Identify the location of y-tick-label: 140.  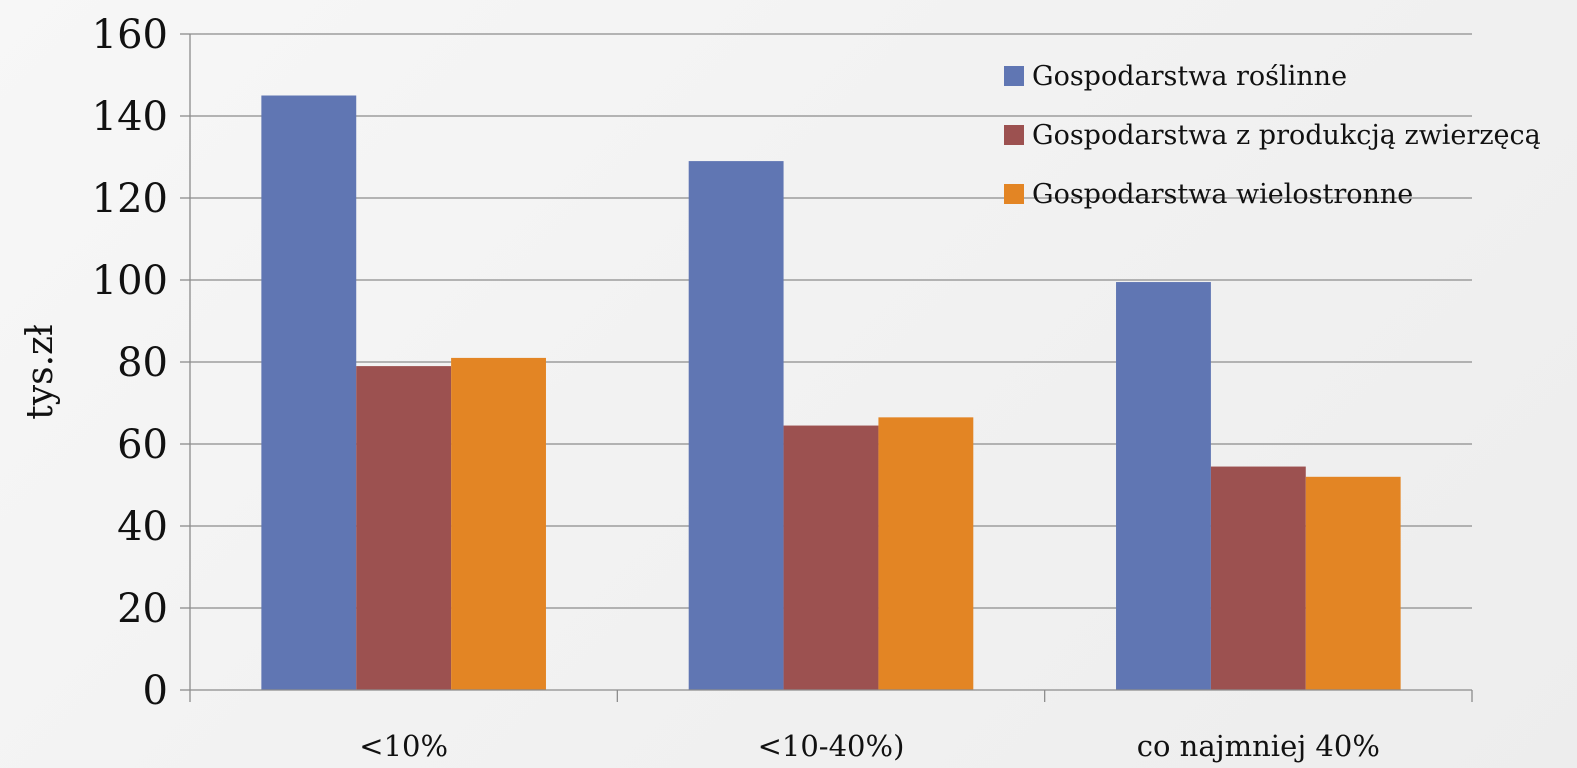
(130, 117).